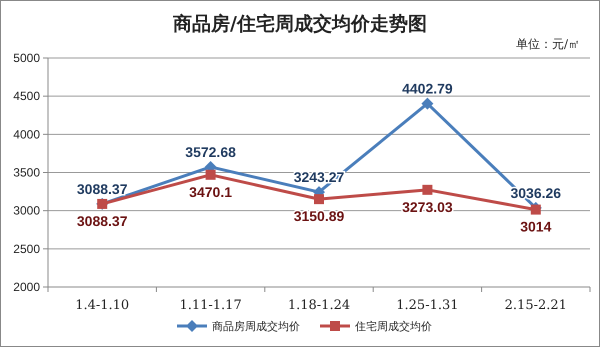 This screenshot has height=347, width=600. Describe the element at coordinates (299, 24) in the screenshot. I see `chart-title: 商品房/住宅周成交均价走势图` at that location.